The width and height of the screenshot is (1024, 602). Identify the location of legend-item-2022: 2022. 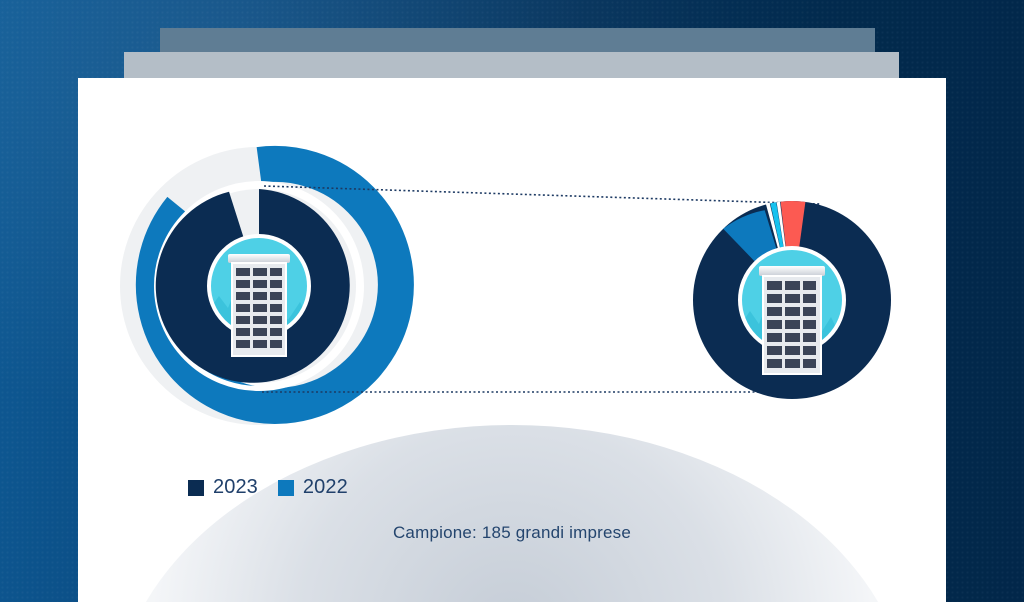
(312, 487).